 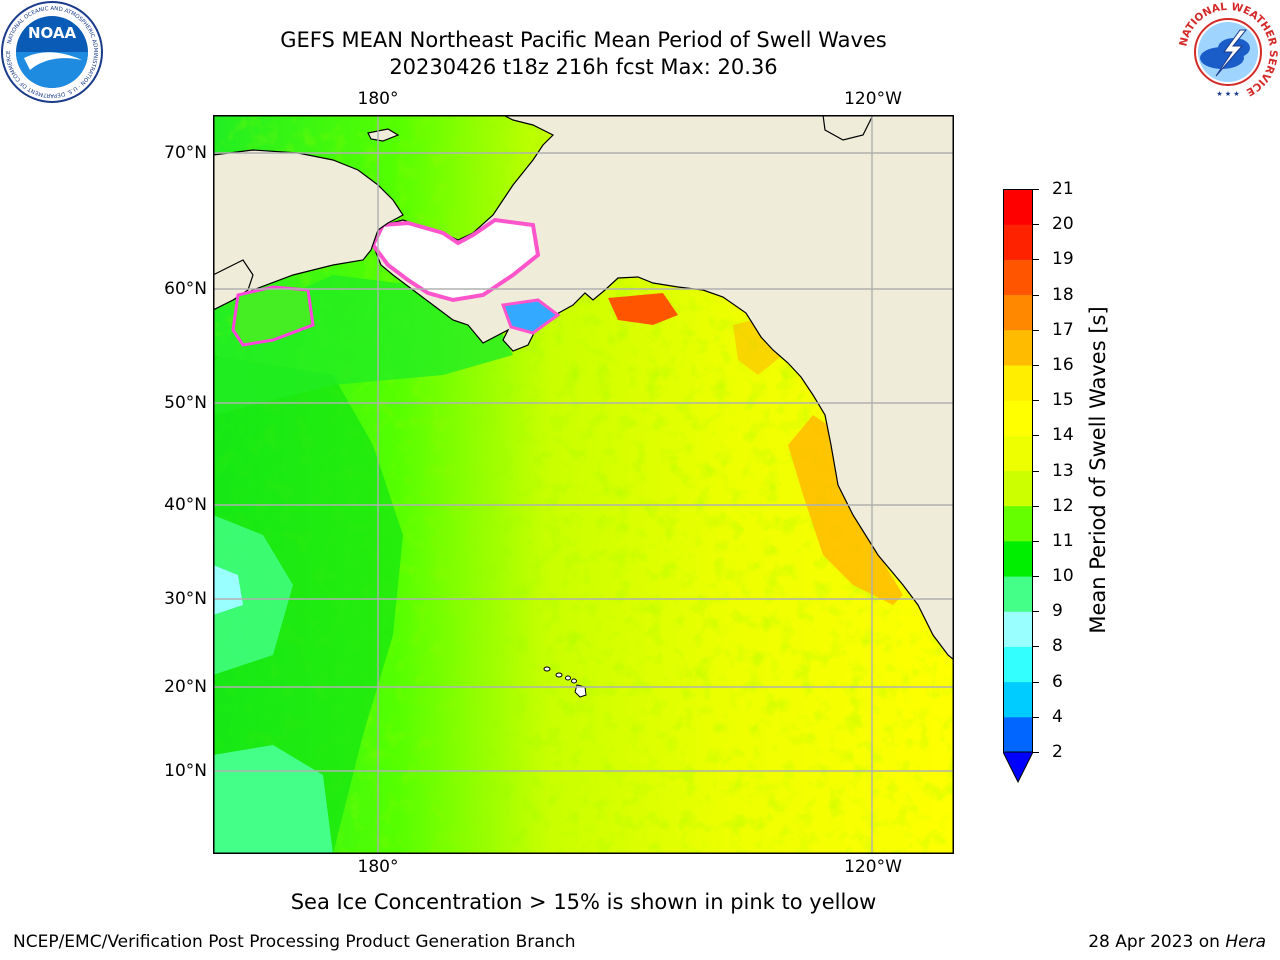 What do you see at coordinates (253, 595) in the screenshot?
I see `period-9-10-area-west` at bounding box center [253, 595].